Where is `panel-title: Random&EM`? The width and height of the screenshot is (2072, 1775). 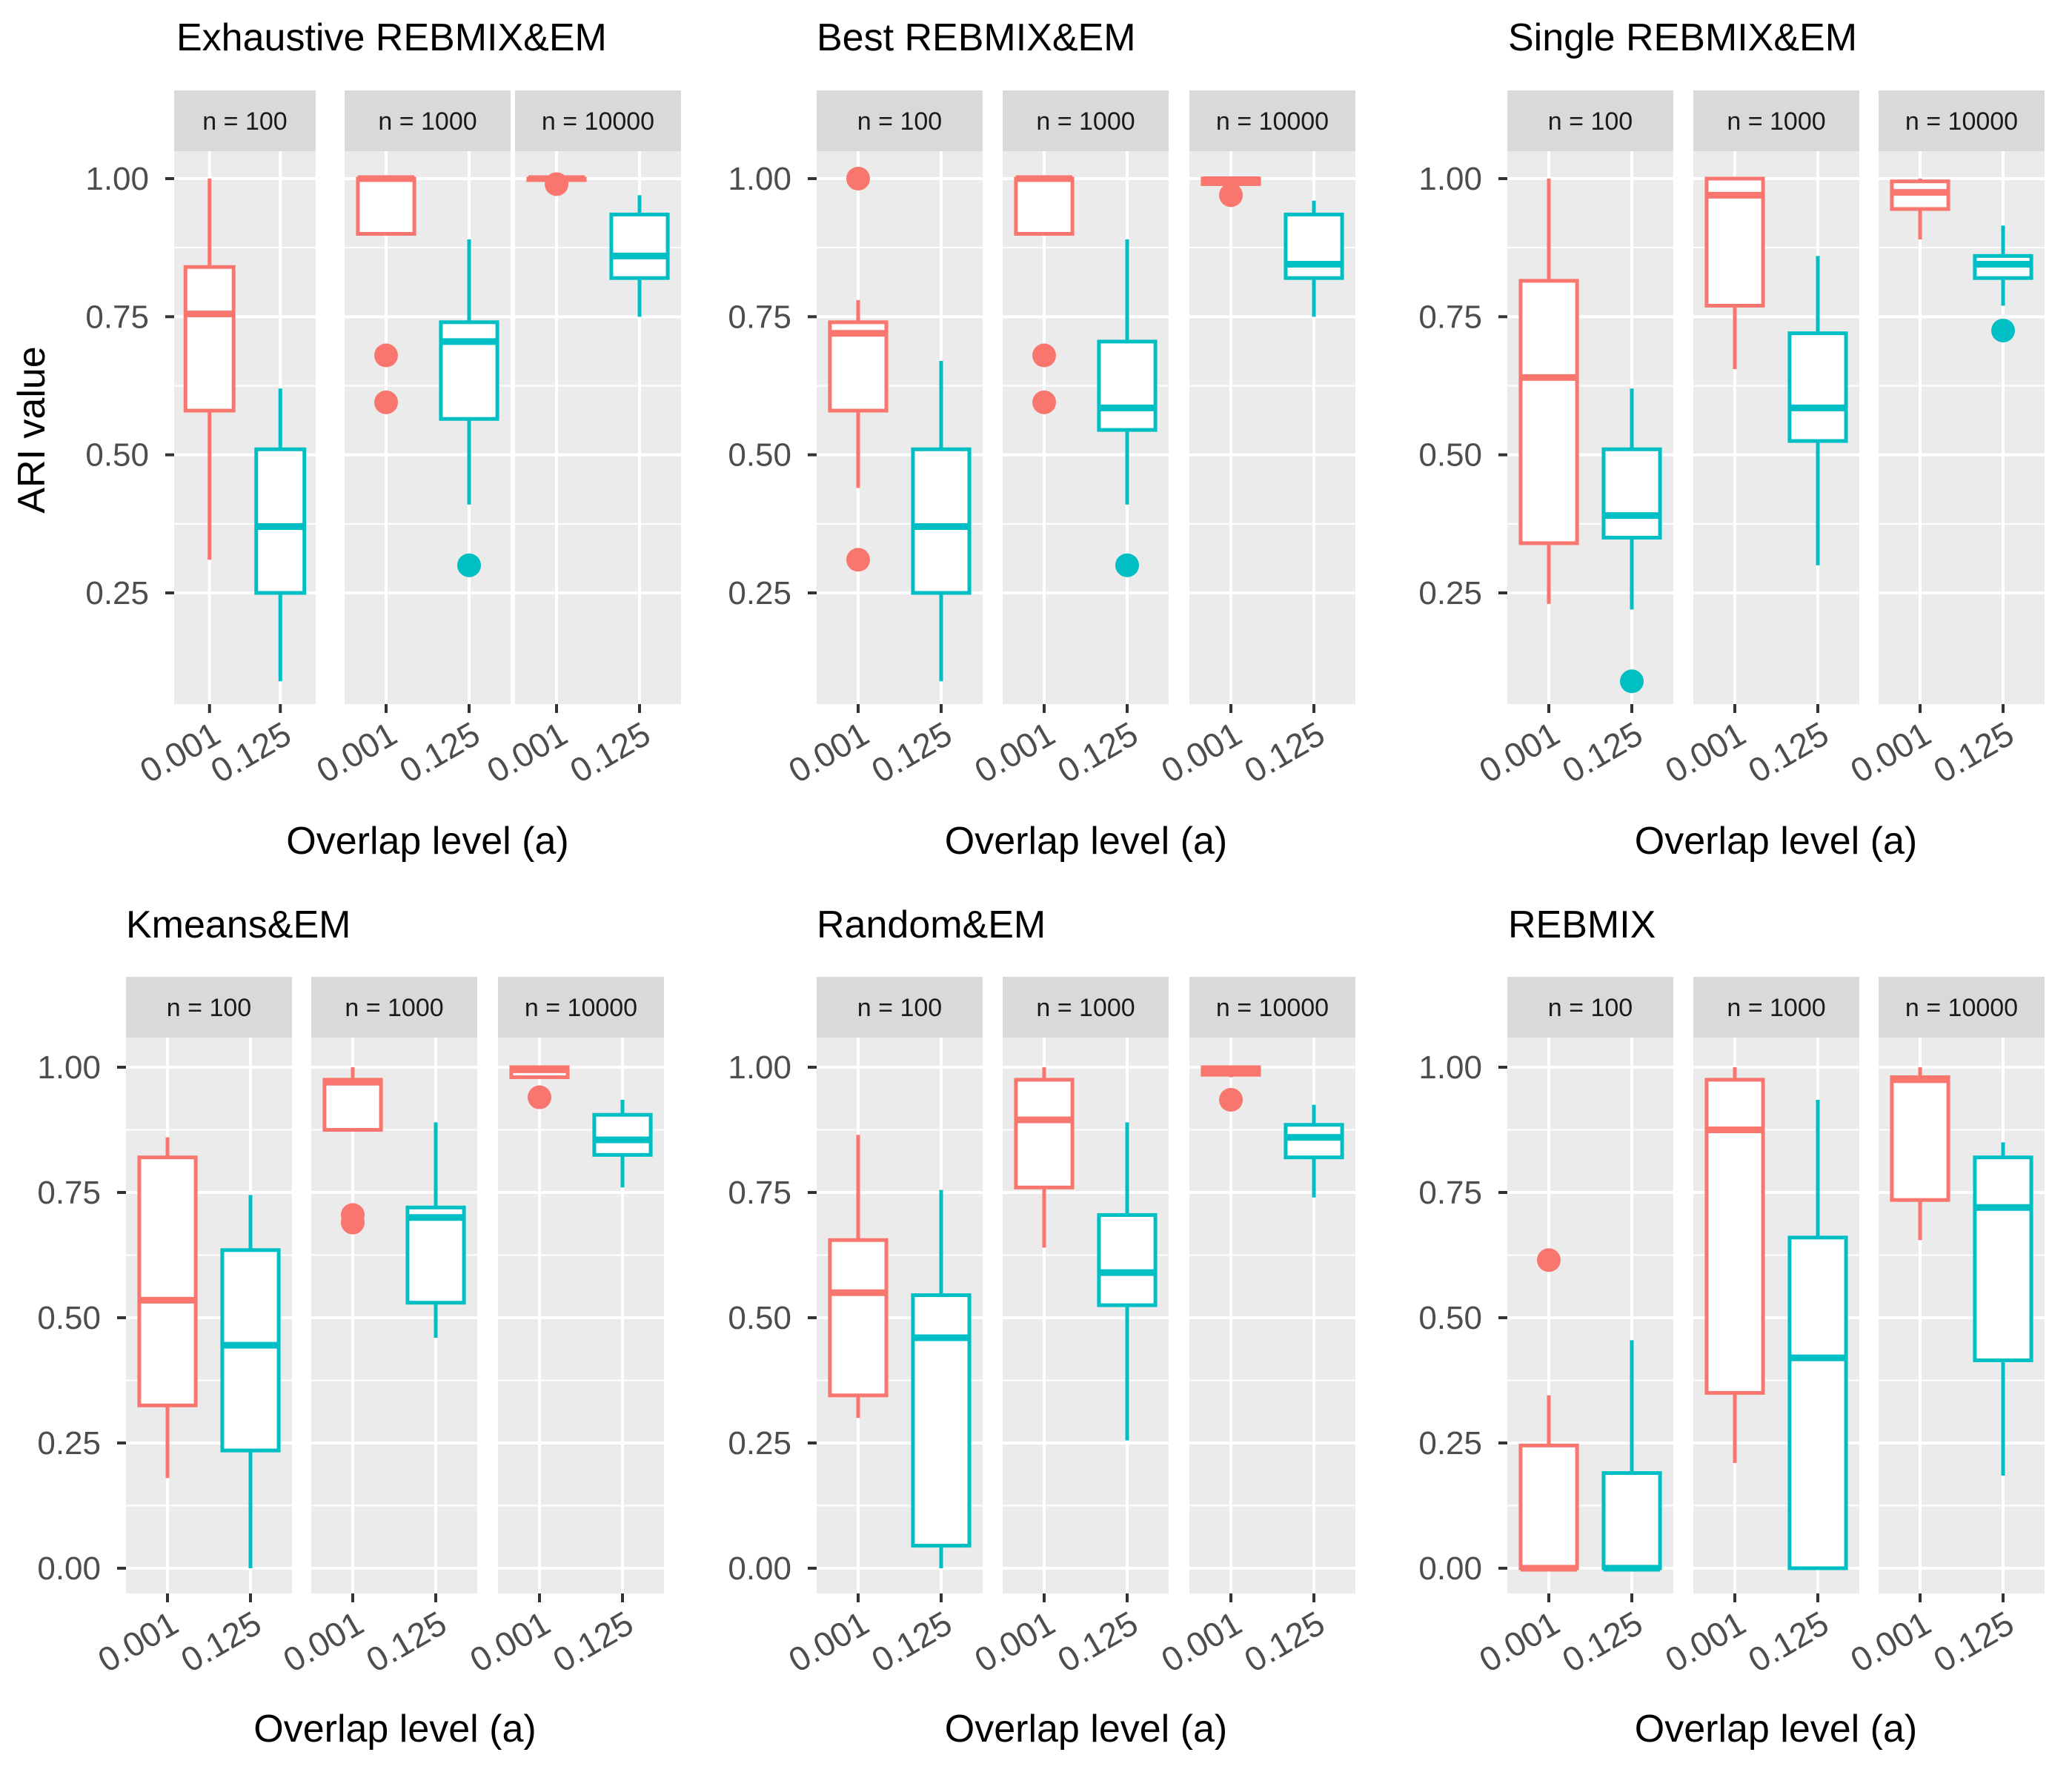
panel-title: Random&EM is located at coordinates (931, 924).